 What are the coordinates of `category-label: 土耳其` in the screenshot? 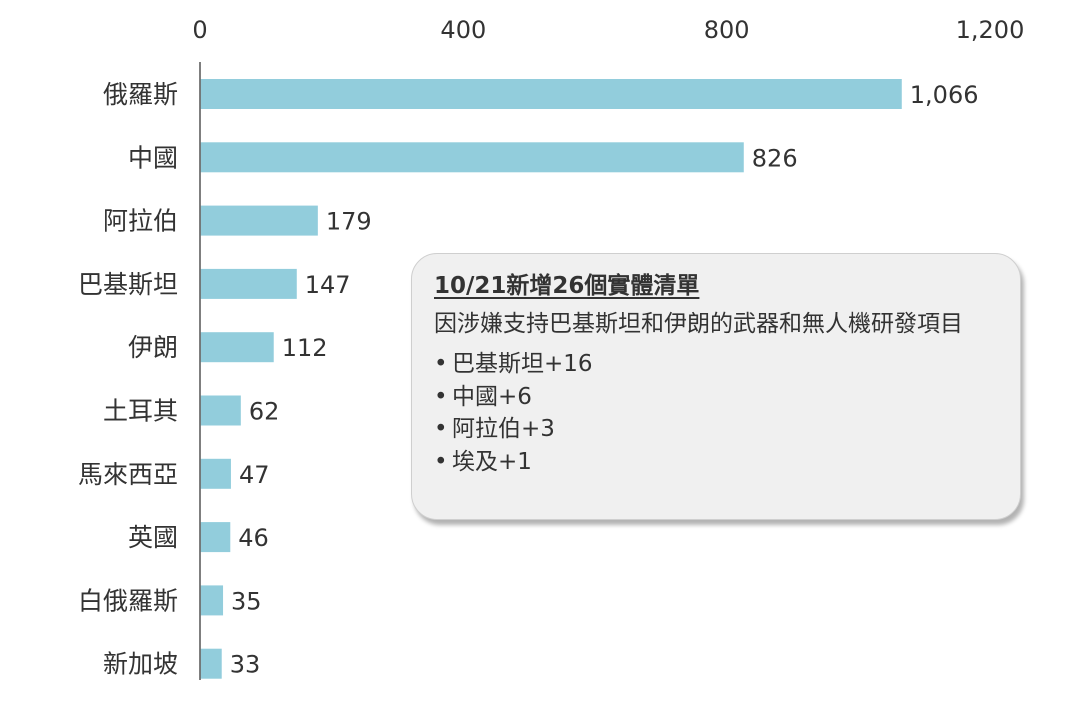 It's located at (140, 411).